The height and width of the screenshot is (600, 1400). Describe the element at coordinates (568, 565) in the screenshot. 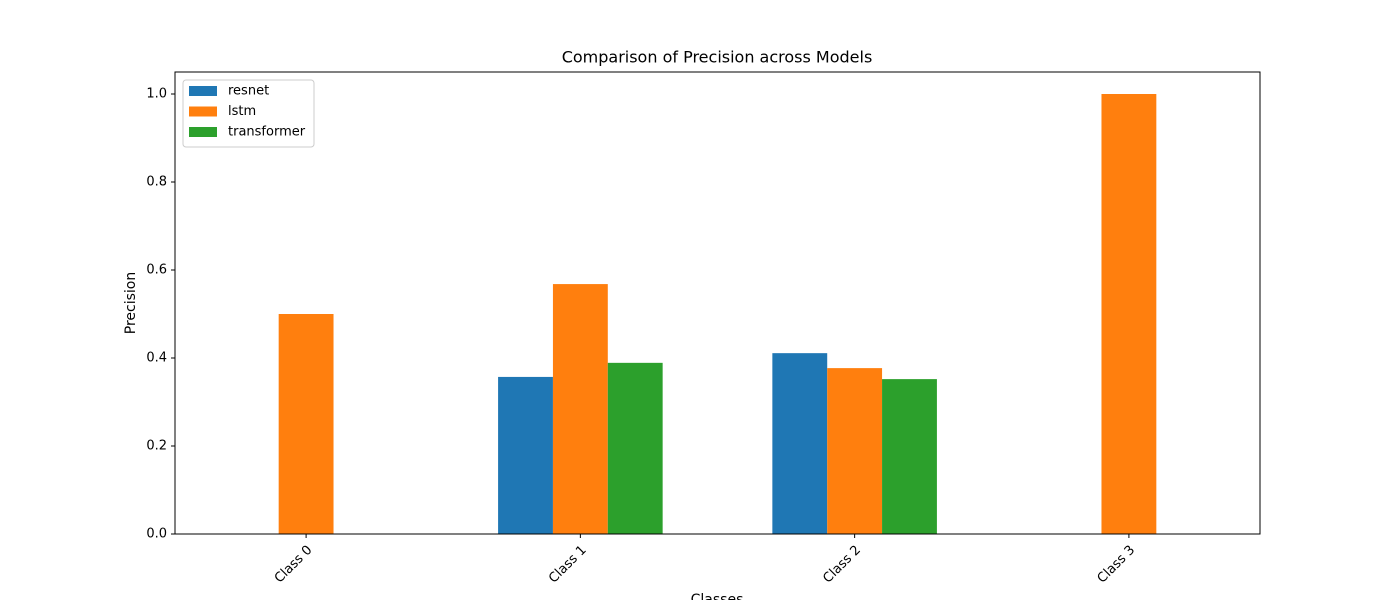

I see `x-tick-label: Class 1` at that location.